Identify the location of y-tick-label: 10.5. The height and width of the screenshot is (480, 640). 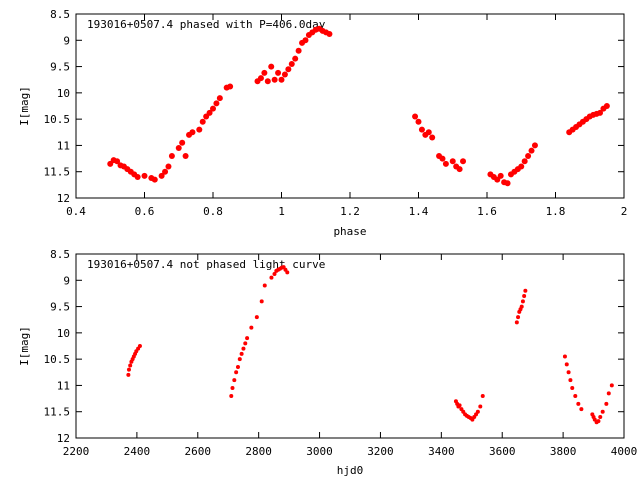
(57, 119).